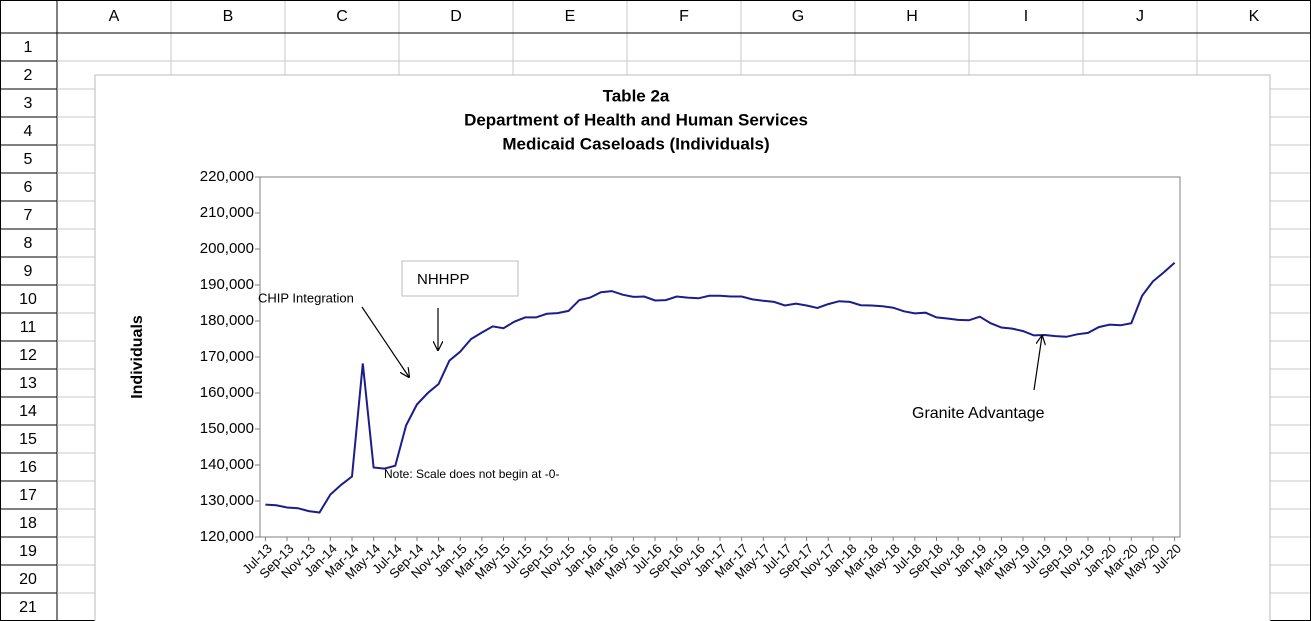 This screenshot has height=621, width=1311. Describe the element at coordinates (28, 159) in the screenshot. I see `row-header: 5` at that location.